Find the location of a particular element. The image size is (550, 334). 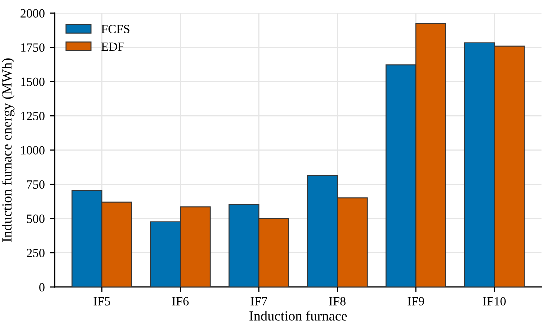

y-tick-label: 500 is located at coordinates (36, 219).